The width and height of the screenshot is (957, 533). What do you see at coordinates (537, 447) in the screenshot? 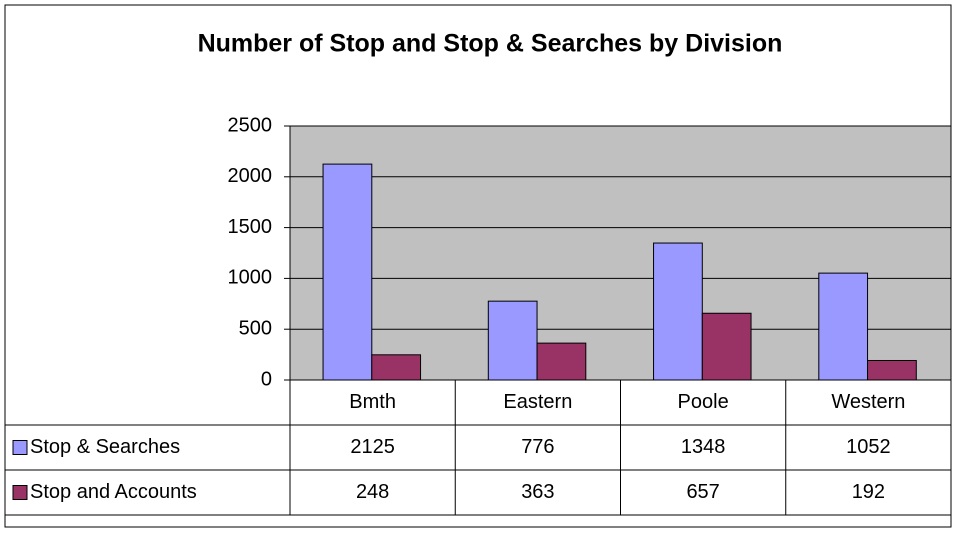
I see `table-value: 776` at bounding box center [537, 447].